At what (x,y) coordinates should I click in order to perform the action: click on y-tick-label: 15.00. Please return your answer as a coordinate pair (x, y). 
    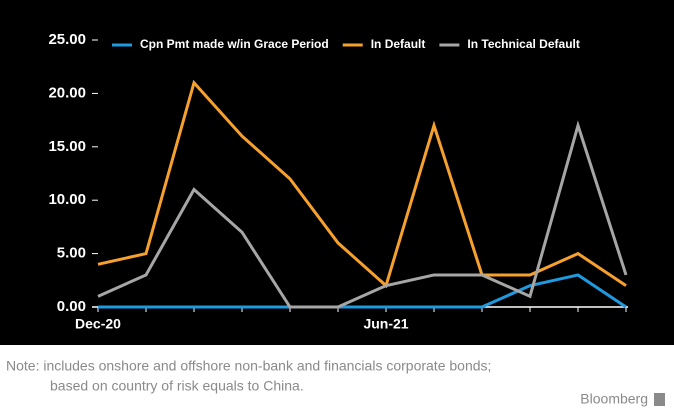
    Looking at the image, I should click on (67, 146).